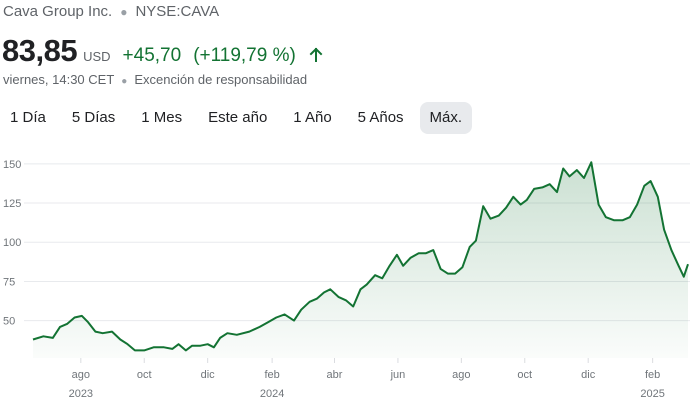 The image size is (690, 402). What do you see at coordinates (28, 117) in the screenshot?
I see `range-button-0: 1 Día` at bounding box center [28, 117].